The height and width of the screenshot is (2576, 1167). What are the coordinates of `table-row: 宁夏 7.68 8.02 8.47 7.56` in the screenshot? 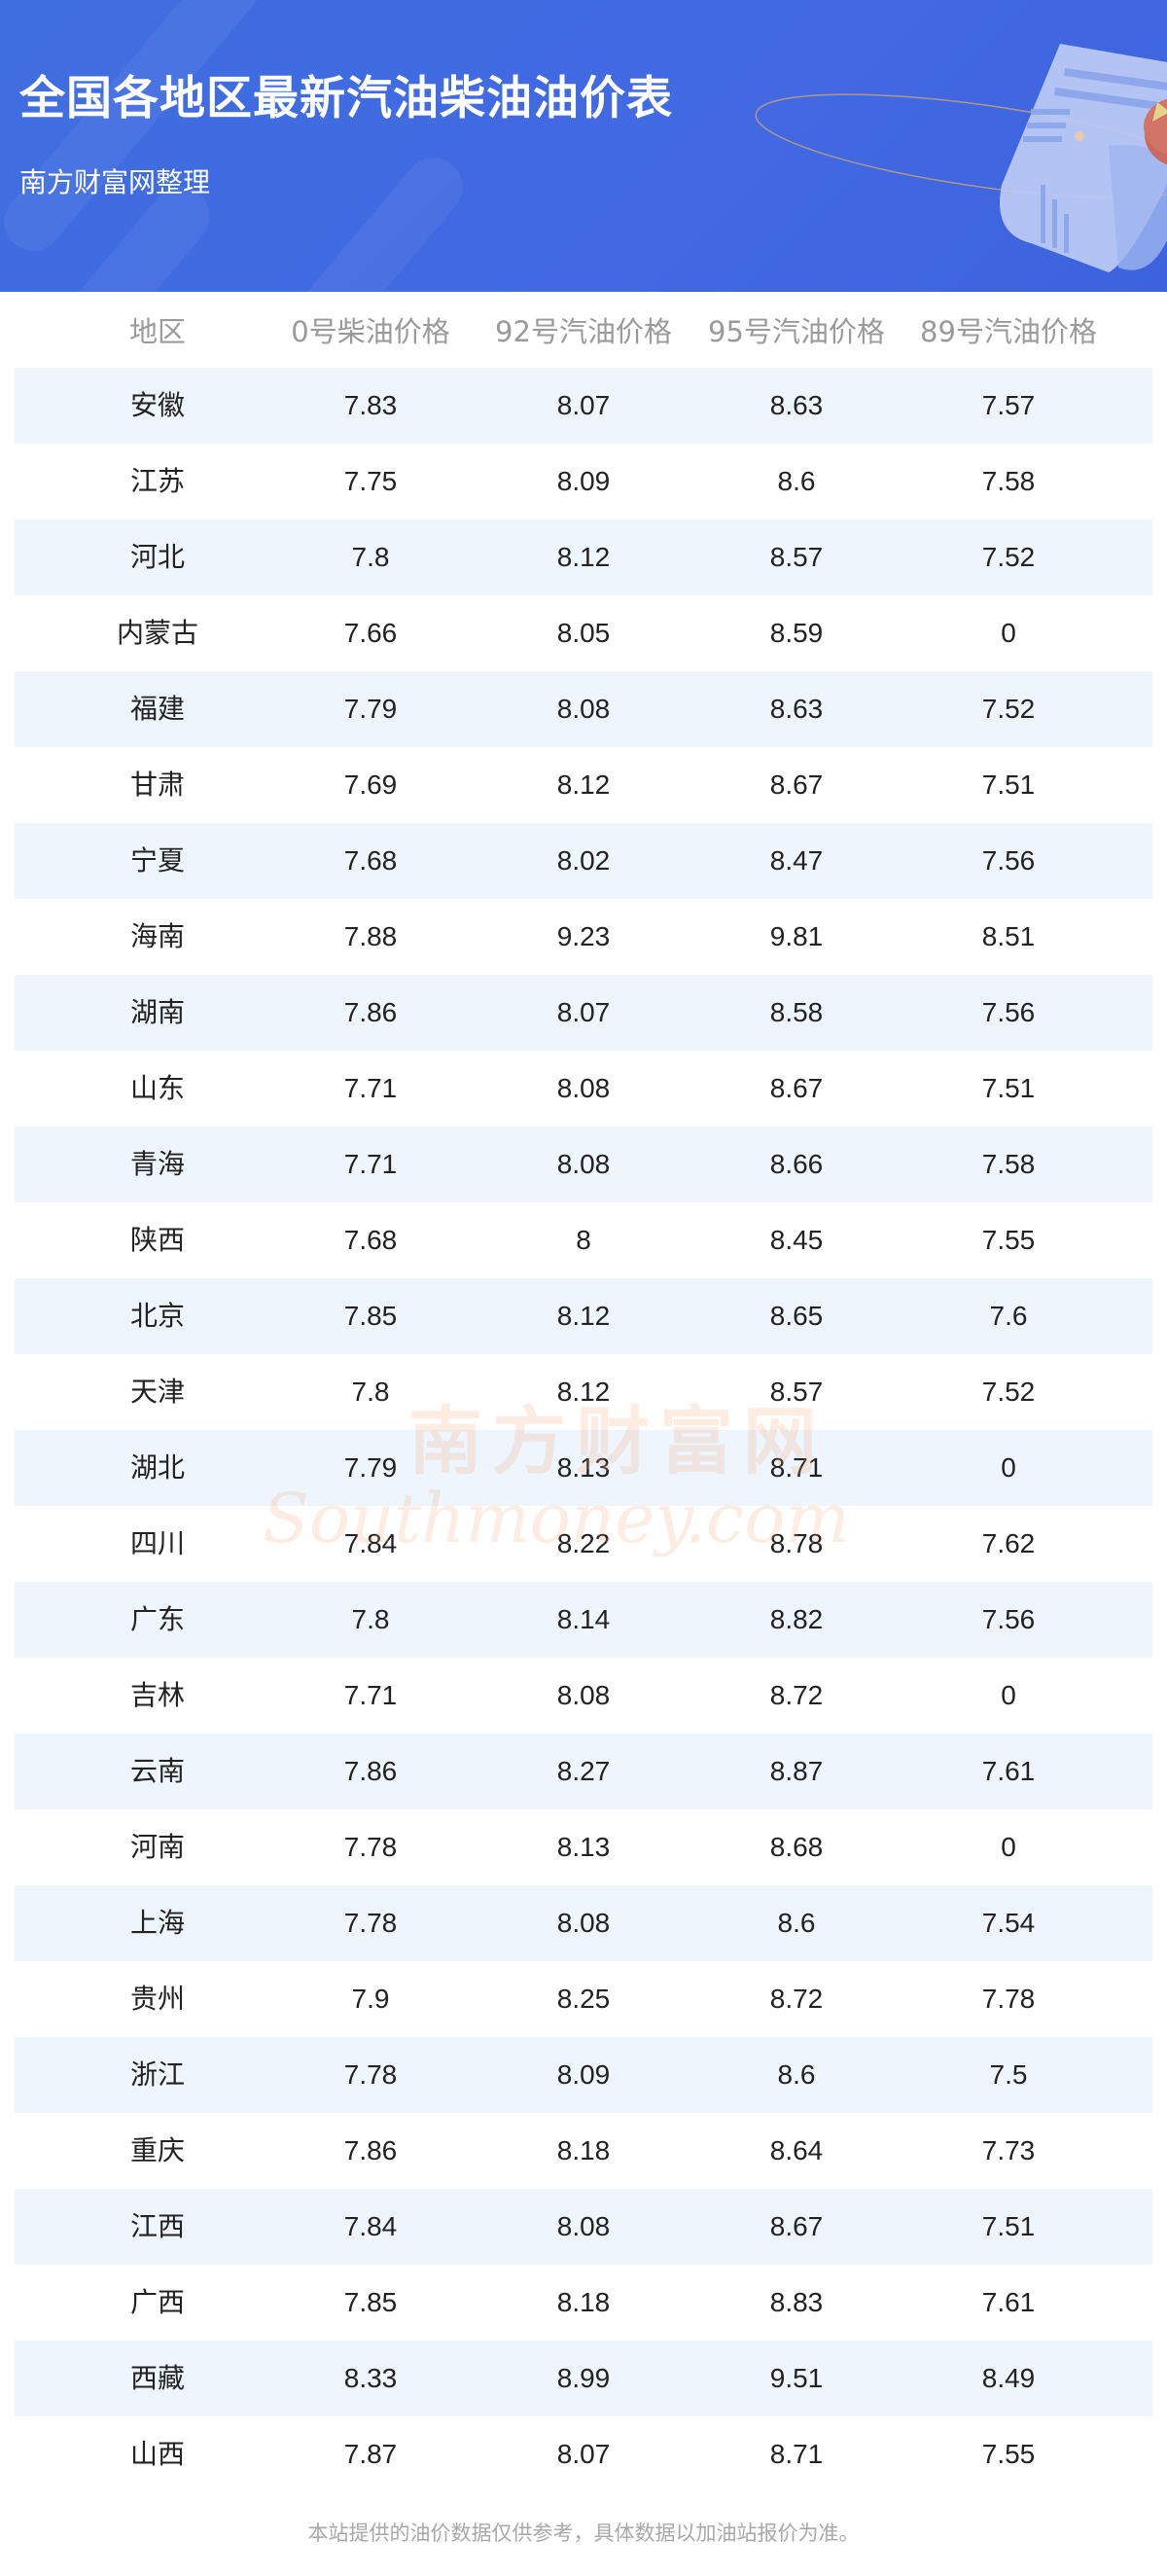 It's located at (583, 861).